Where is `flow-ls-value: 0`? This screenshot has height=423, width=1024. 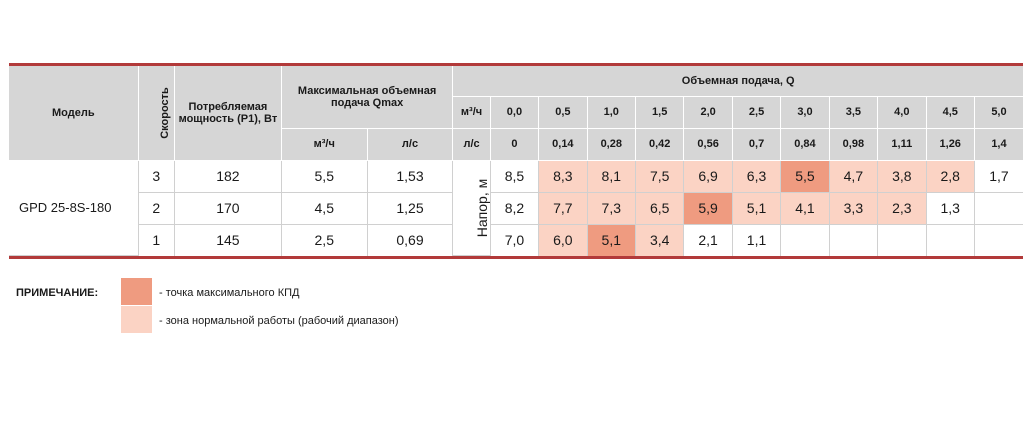 flow-ls-value: 0 is located at coordinates (515, 144).